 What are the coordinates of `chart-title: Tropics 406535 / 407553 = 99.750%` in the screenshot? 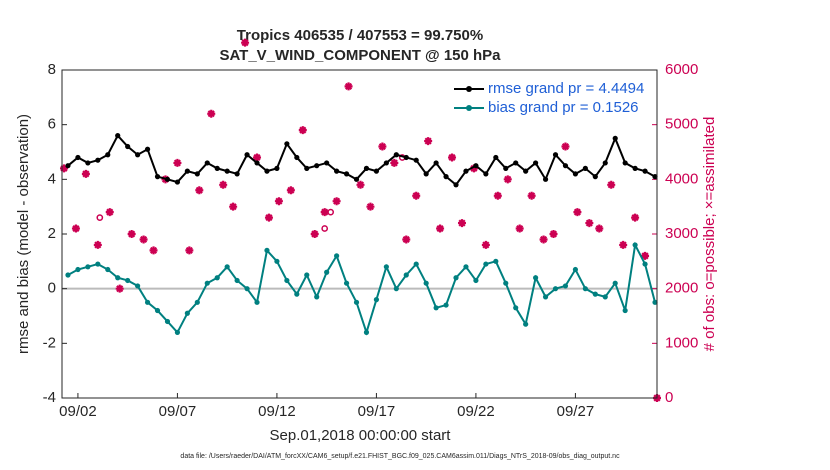 It's located at (360, 35).